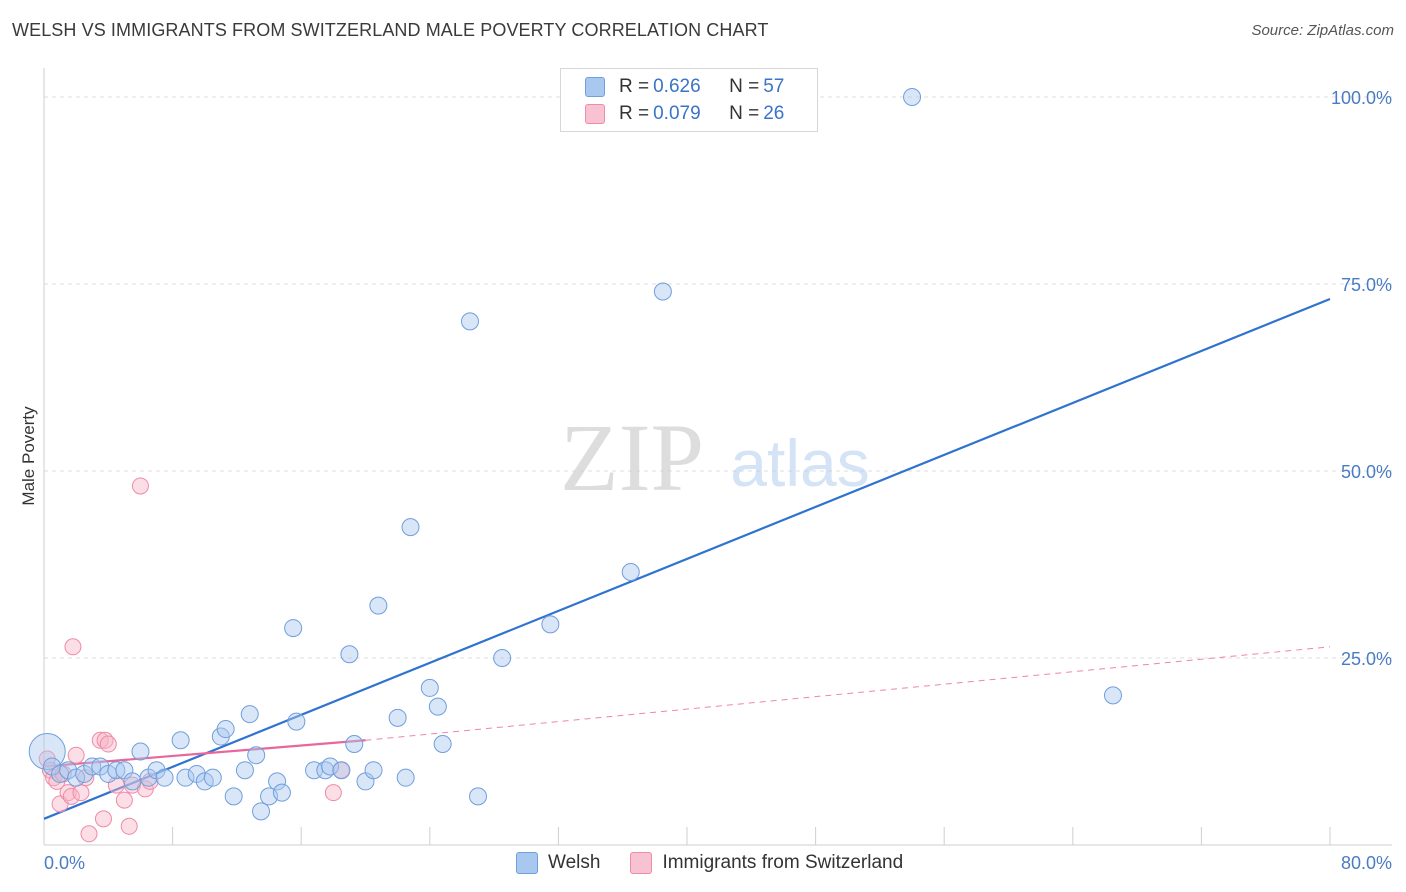 The image size is (1406, 892). I want to click on legend-item-swiss: Immigrants from Switzerland, so click(766, 863).